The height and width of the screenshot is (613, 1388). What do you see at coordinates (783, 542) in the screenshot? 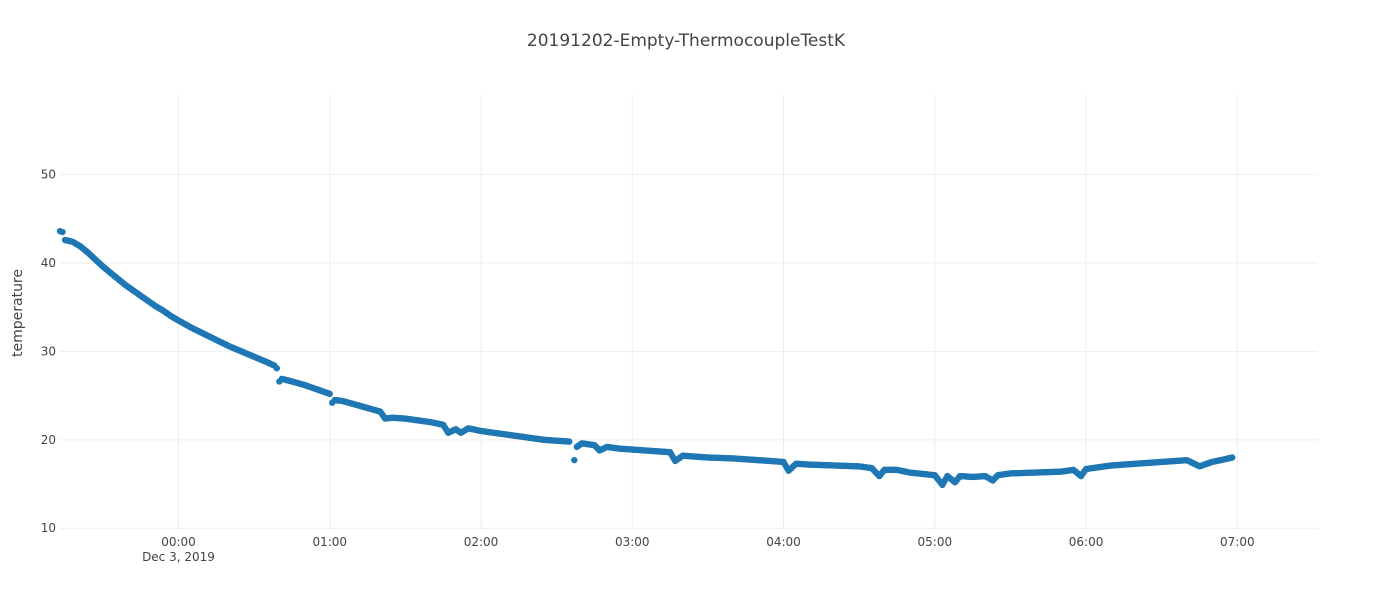
I see `x-tick-label: 04:00` at bounding box center [783, 542].